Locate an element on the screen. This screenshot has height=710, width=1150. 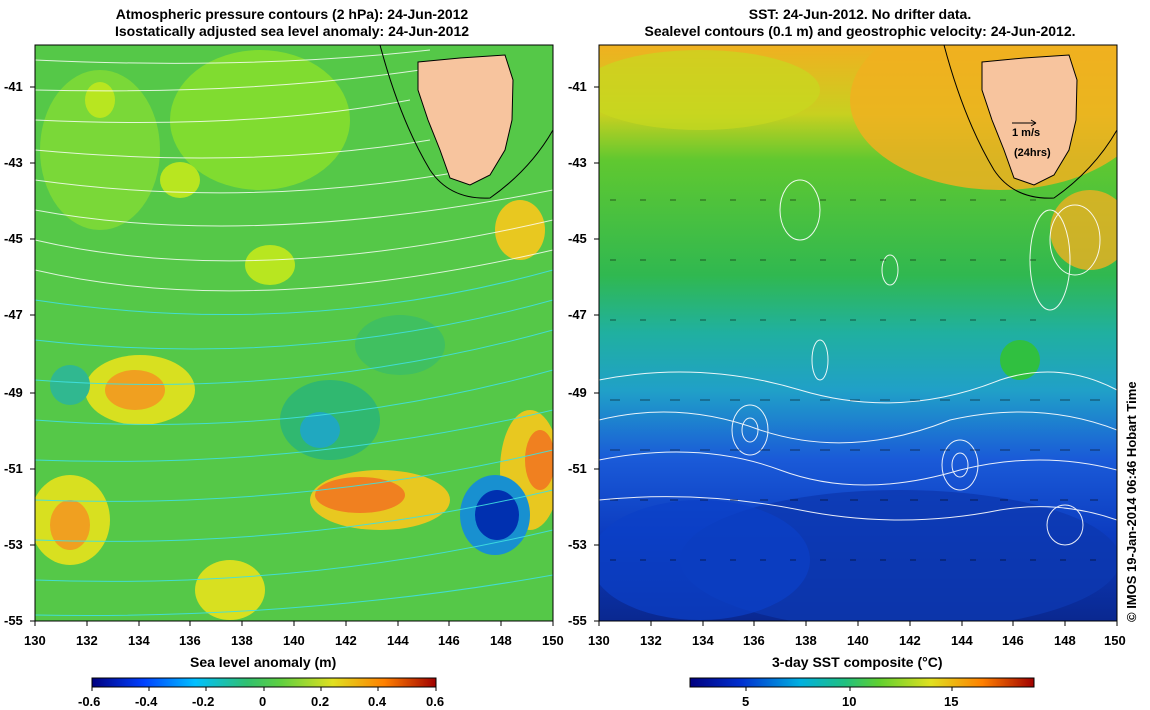
lon-tick-right: 130 is located at coordinates (599, 640).